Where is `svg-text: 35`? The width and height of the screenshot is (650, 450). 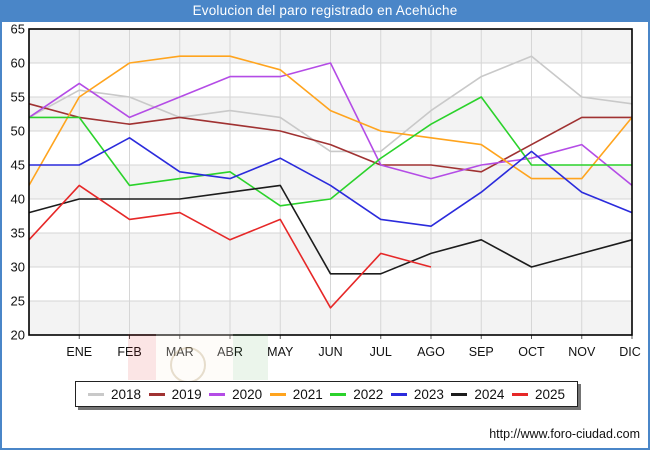 svg-text: 35 is located at coordinates (18, 233).